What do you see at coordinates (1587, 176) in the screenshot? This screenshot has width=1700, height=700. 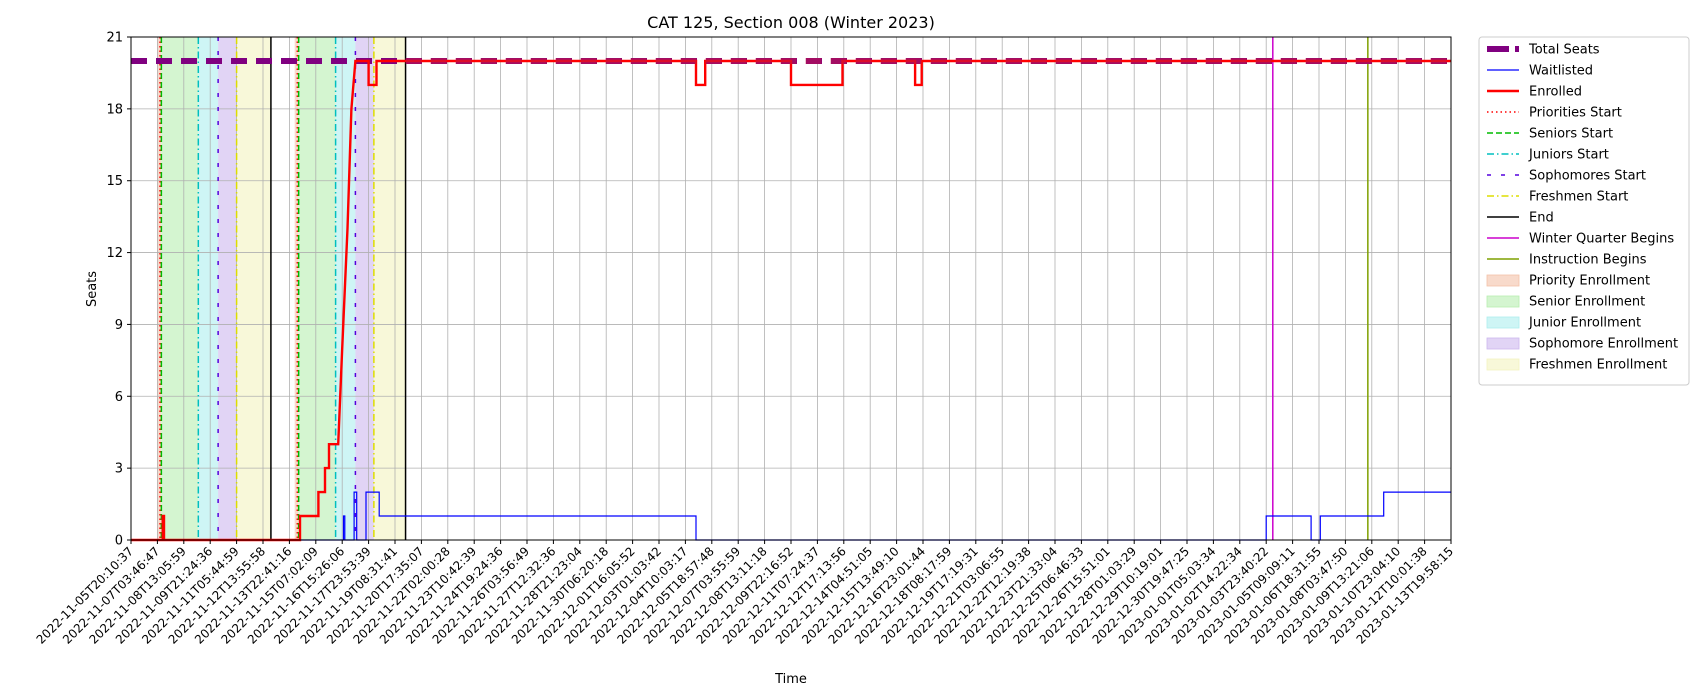 I see `legend-label-sophomores-start: Sophomores Start` at bounding box center [1587, 176].